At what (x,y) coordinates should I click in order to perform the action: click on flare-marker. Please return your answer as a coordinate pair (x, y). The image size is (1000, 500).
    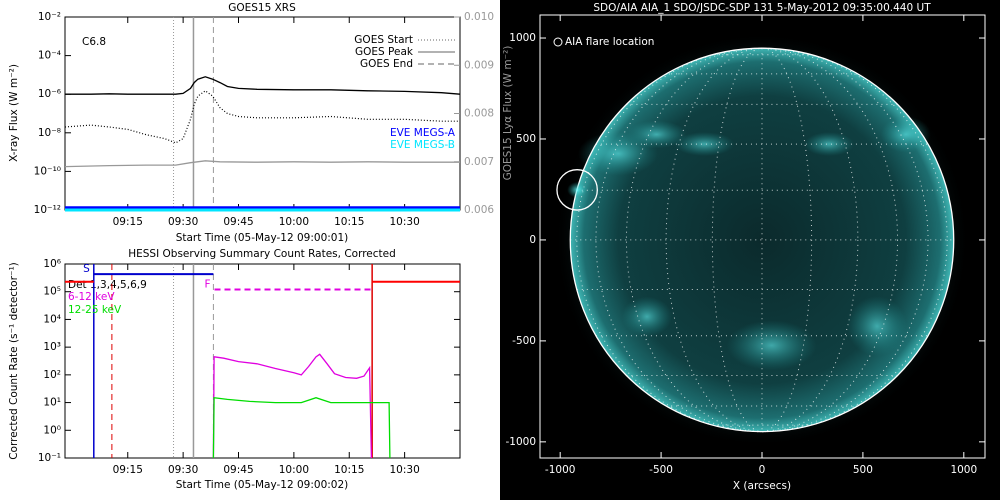
    Looking at the image, I should click on (577, 190).